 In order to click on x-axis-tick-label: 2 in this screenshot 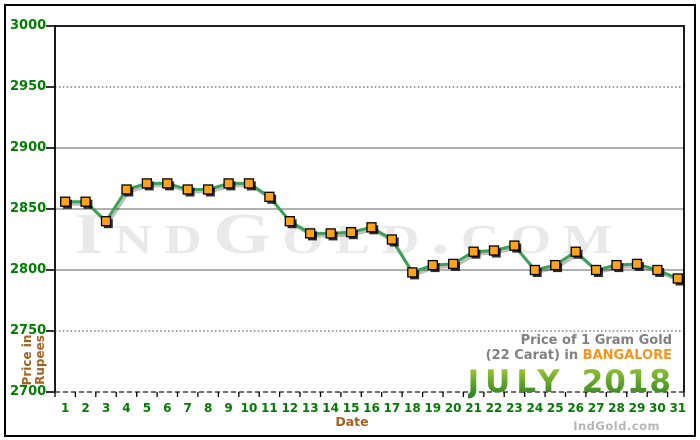, I will do `click(85, 408)`.